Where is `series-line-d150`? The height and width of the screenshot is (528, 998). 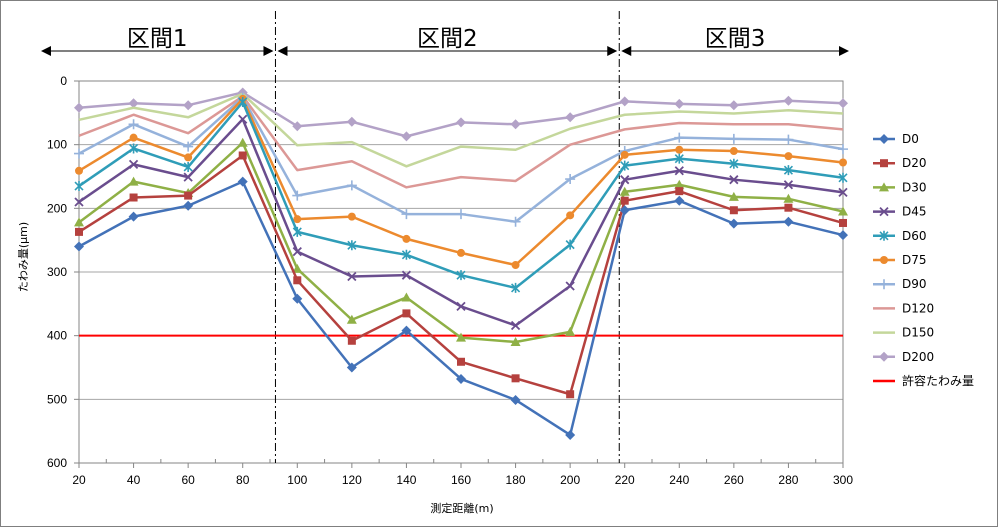 series-line-d150 is located at coordinates (461, 130).